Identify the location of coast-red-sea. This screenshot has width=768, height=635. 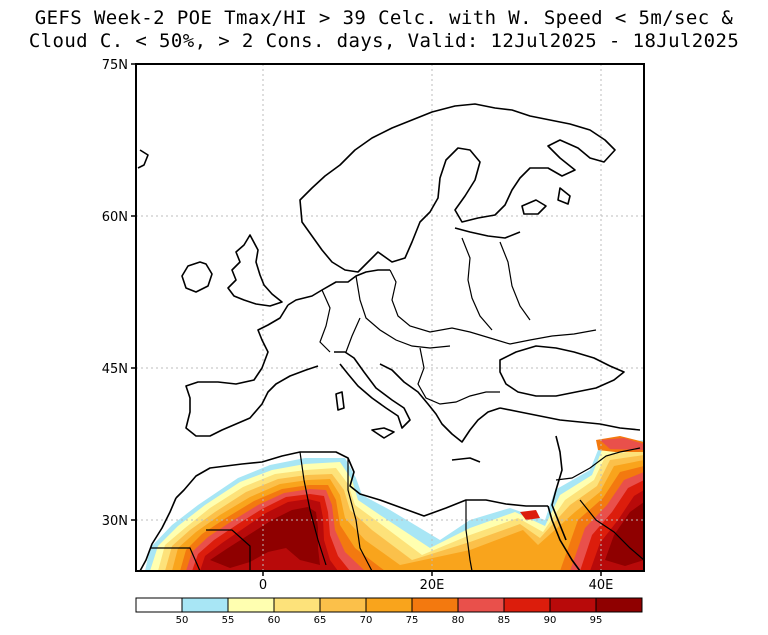
(564, 538).